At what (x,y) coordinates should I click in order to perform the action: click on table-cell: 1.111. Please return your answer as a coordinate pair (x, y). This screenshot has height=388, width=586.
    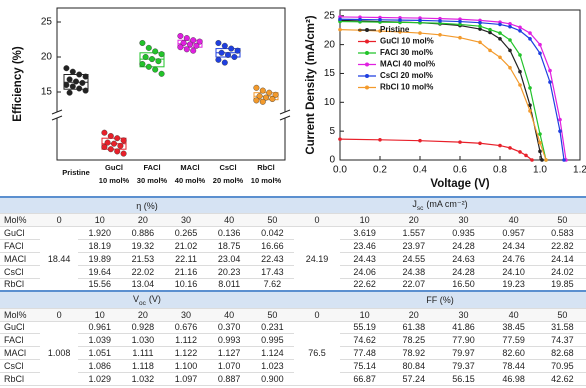
    Looking at the image, I should click on (143, 353).